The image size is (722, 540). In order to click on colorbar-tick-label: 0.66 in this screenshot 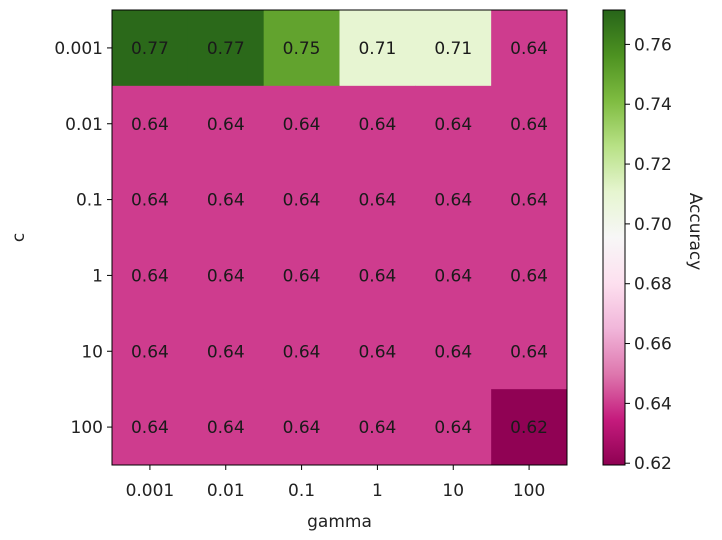, I will do `click(653, 345)`.